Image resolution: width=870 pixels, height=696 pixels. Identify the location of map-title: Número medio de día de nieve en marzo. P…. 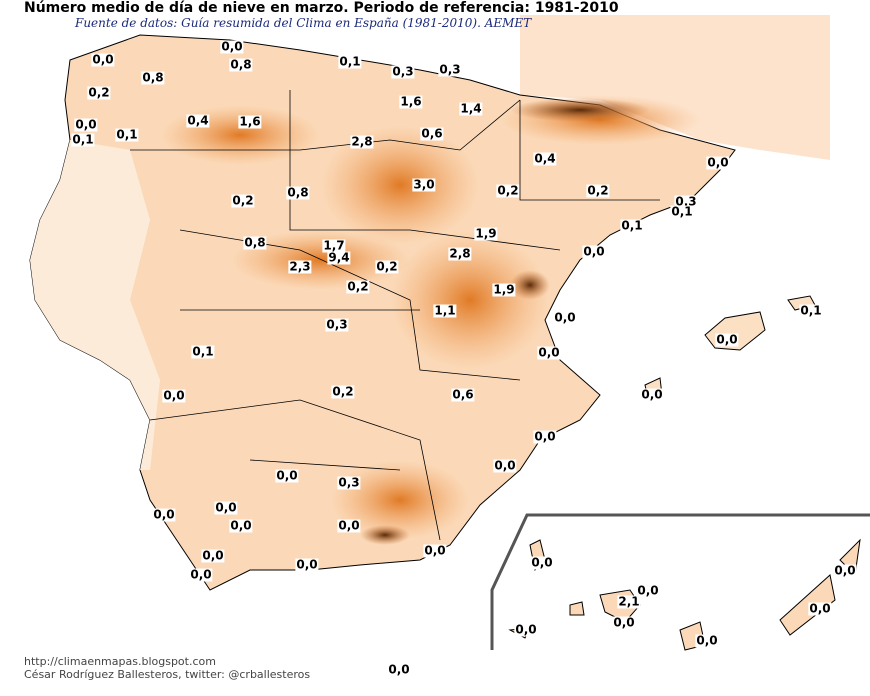
(321, 8).